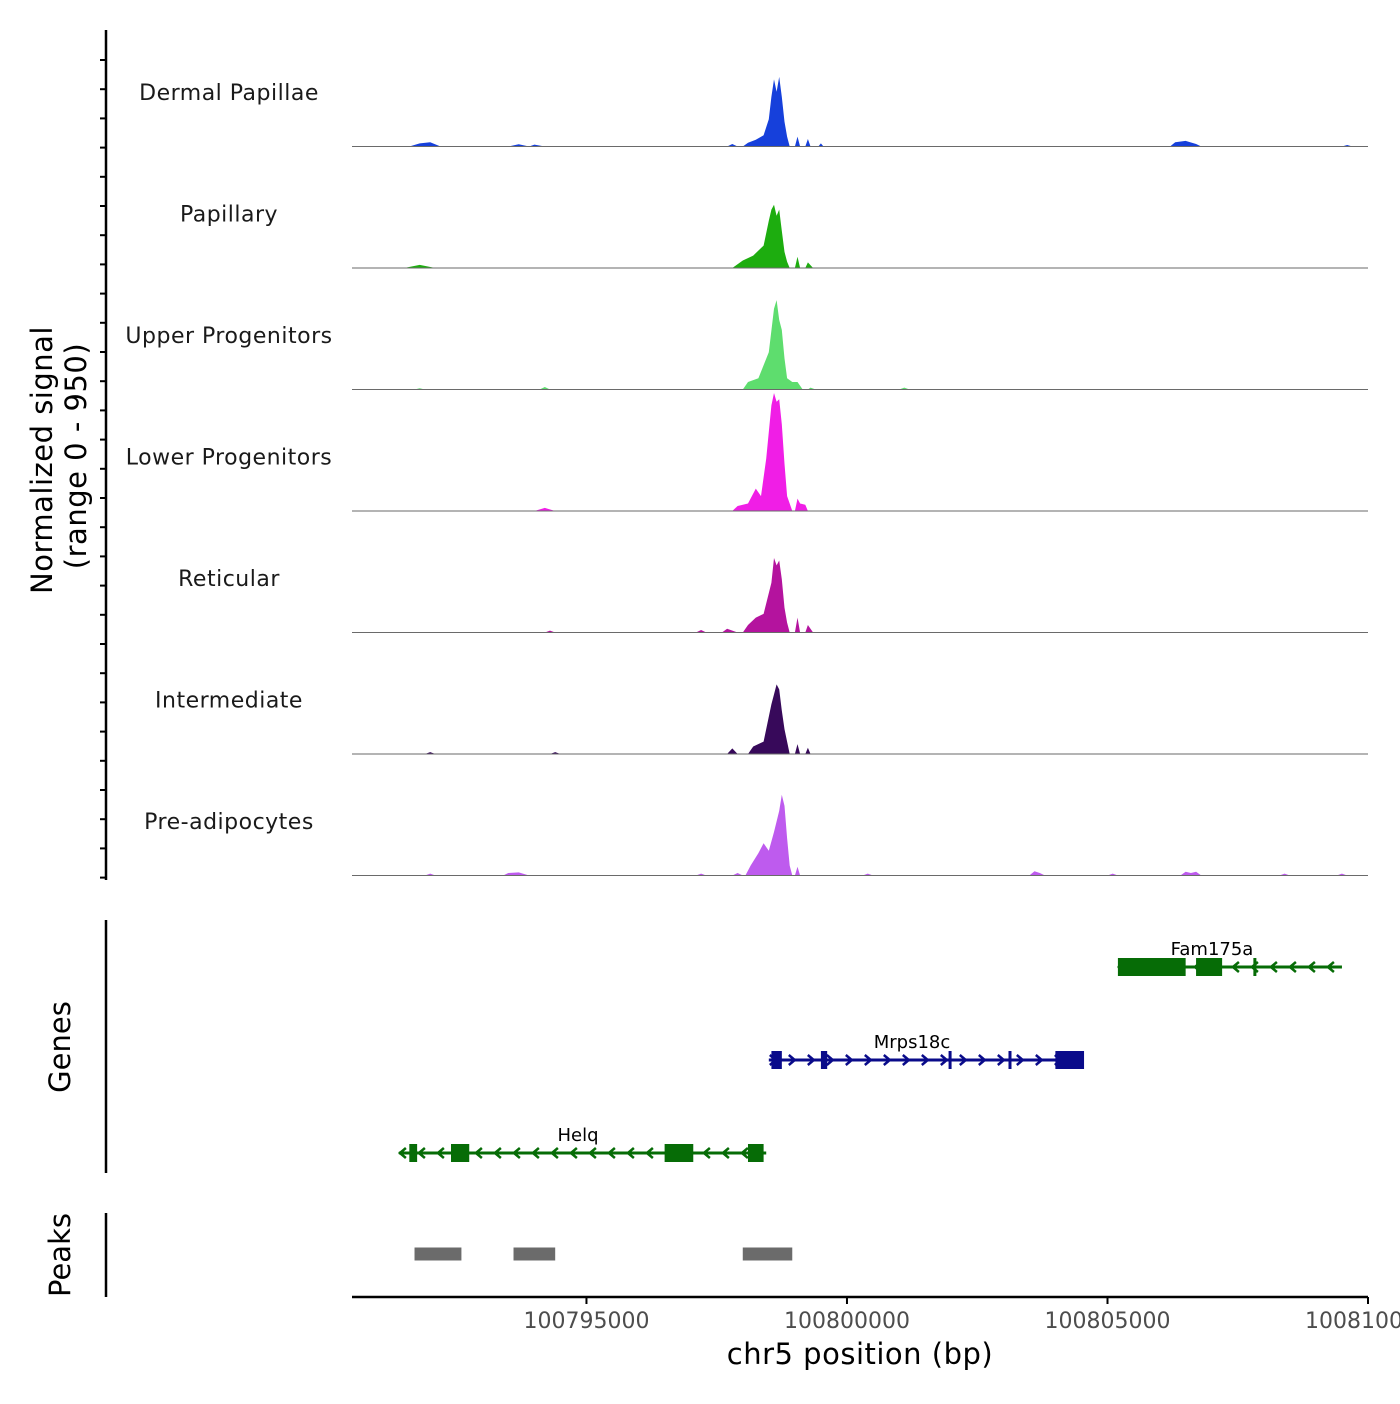 This screenshot has height=1404, width=1400. I want to click on track-label: Pre-adipocytes, so click(229, 822).